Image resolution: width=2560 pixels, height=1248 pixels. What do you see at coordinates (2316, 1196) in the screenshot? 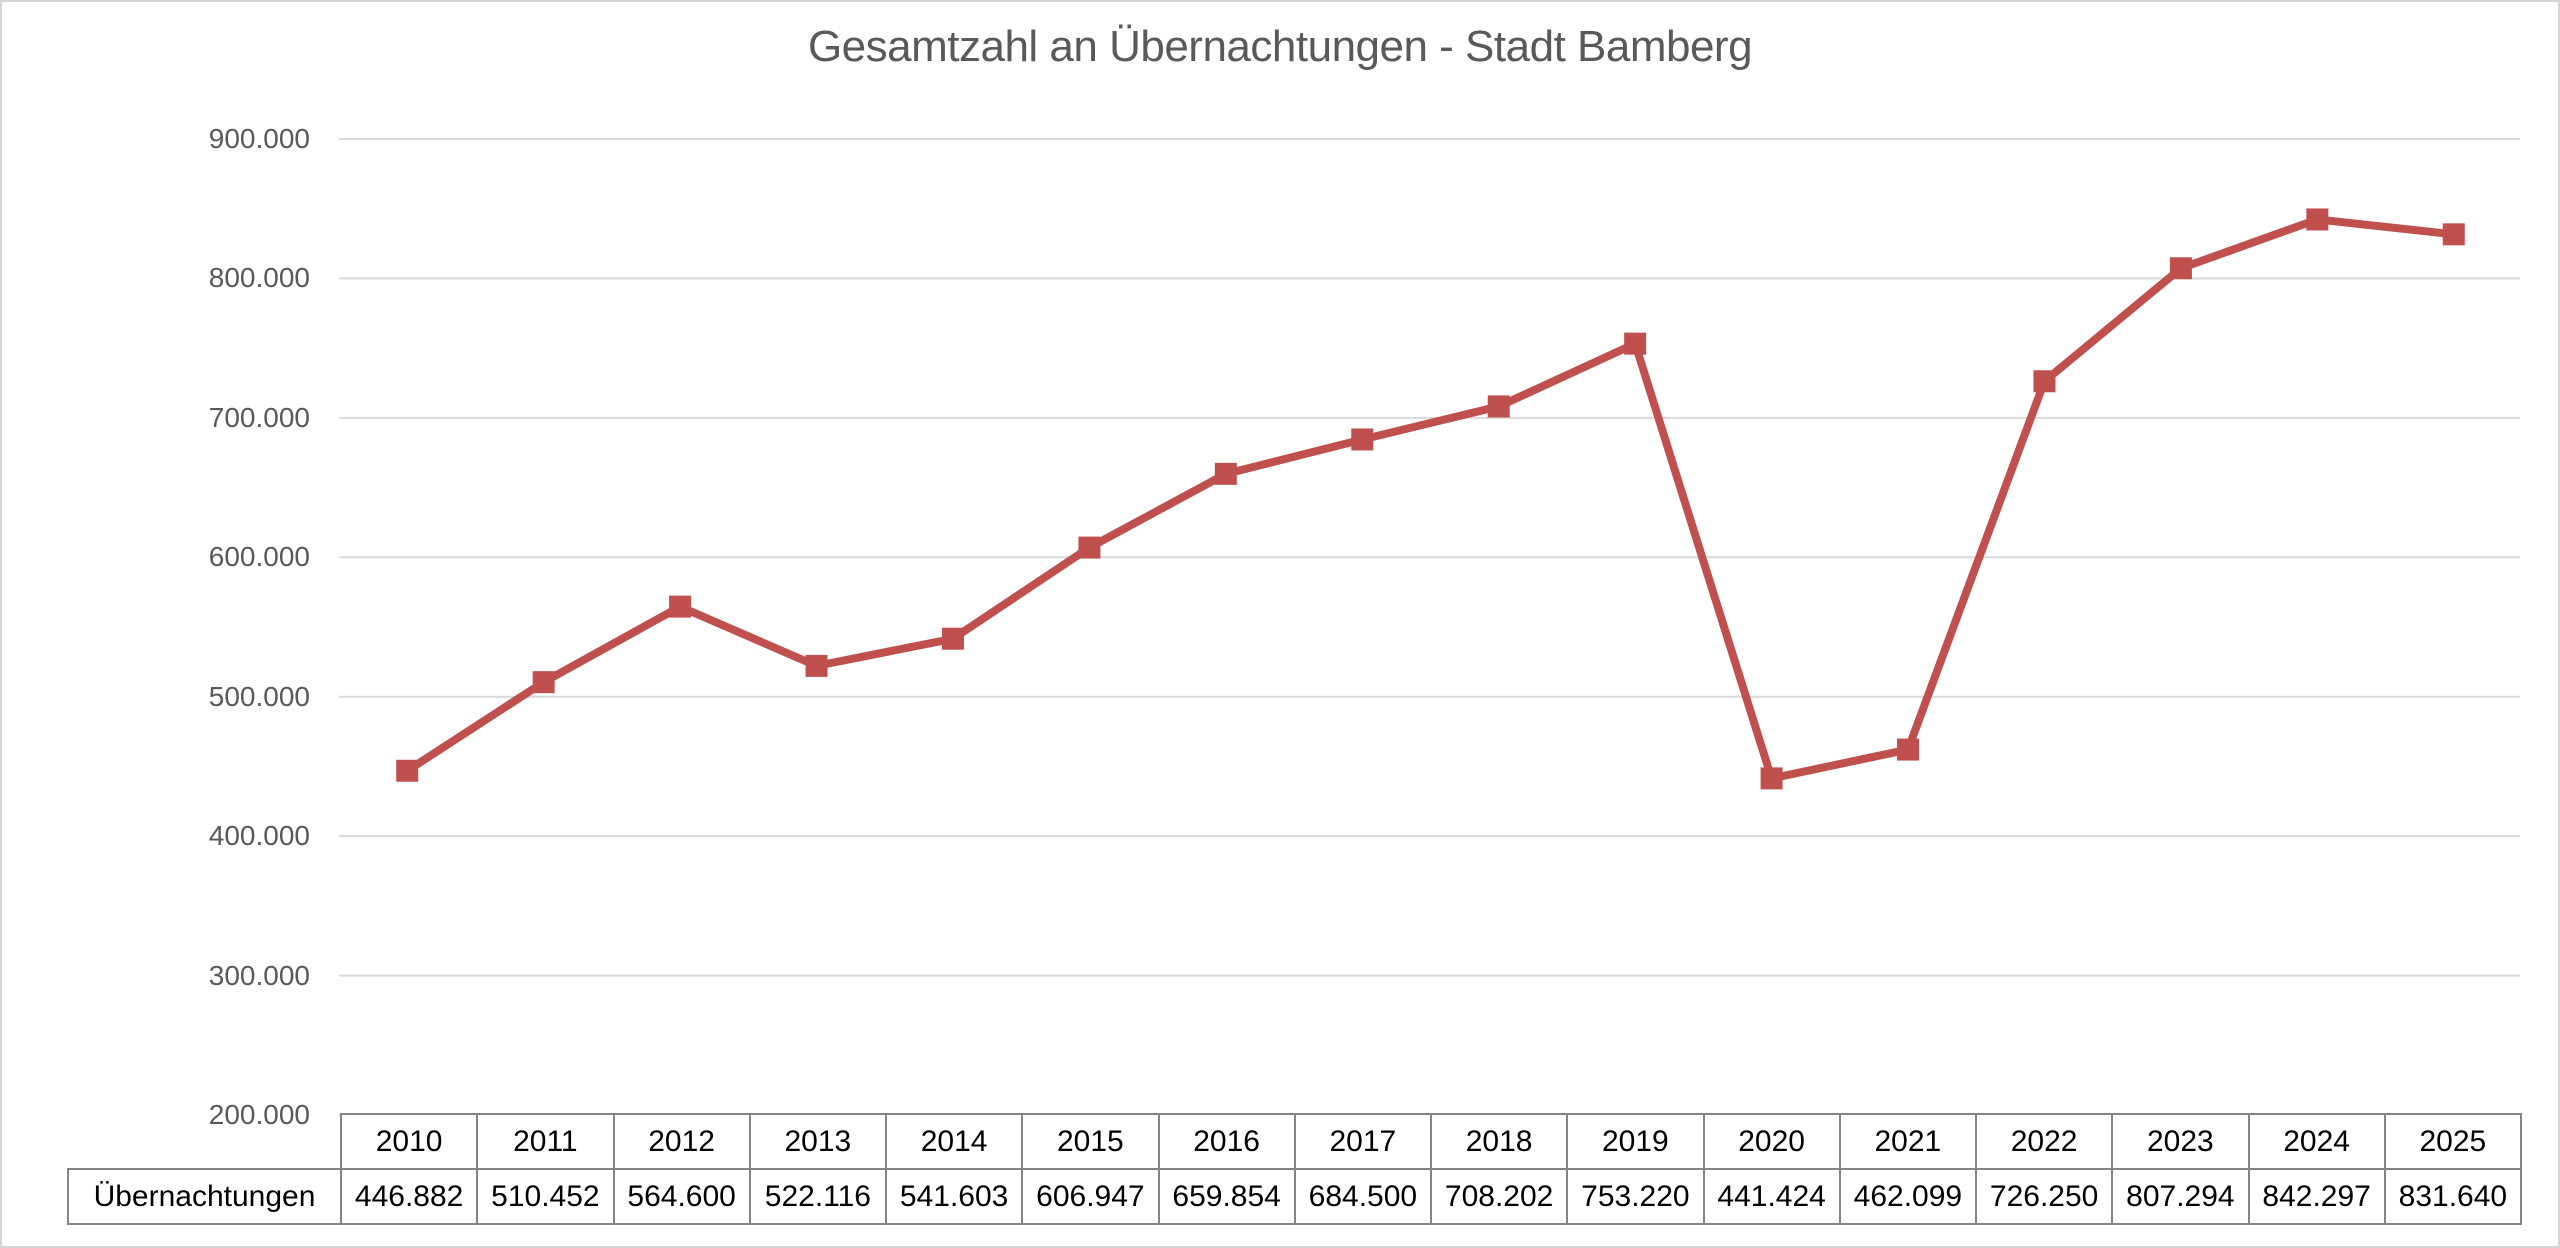
I see `value-cell: 842.297` at bounding box center [2316, 1196].